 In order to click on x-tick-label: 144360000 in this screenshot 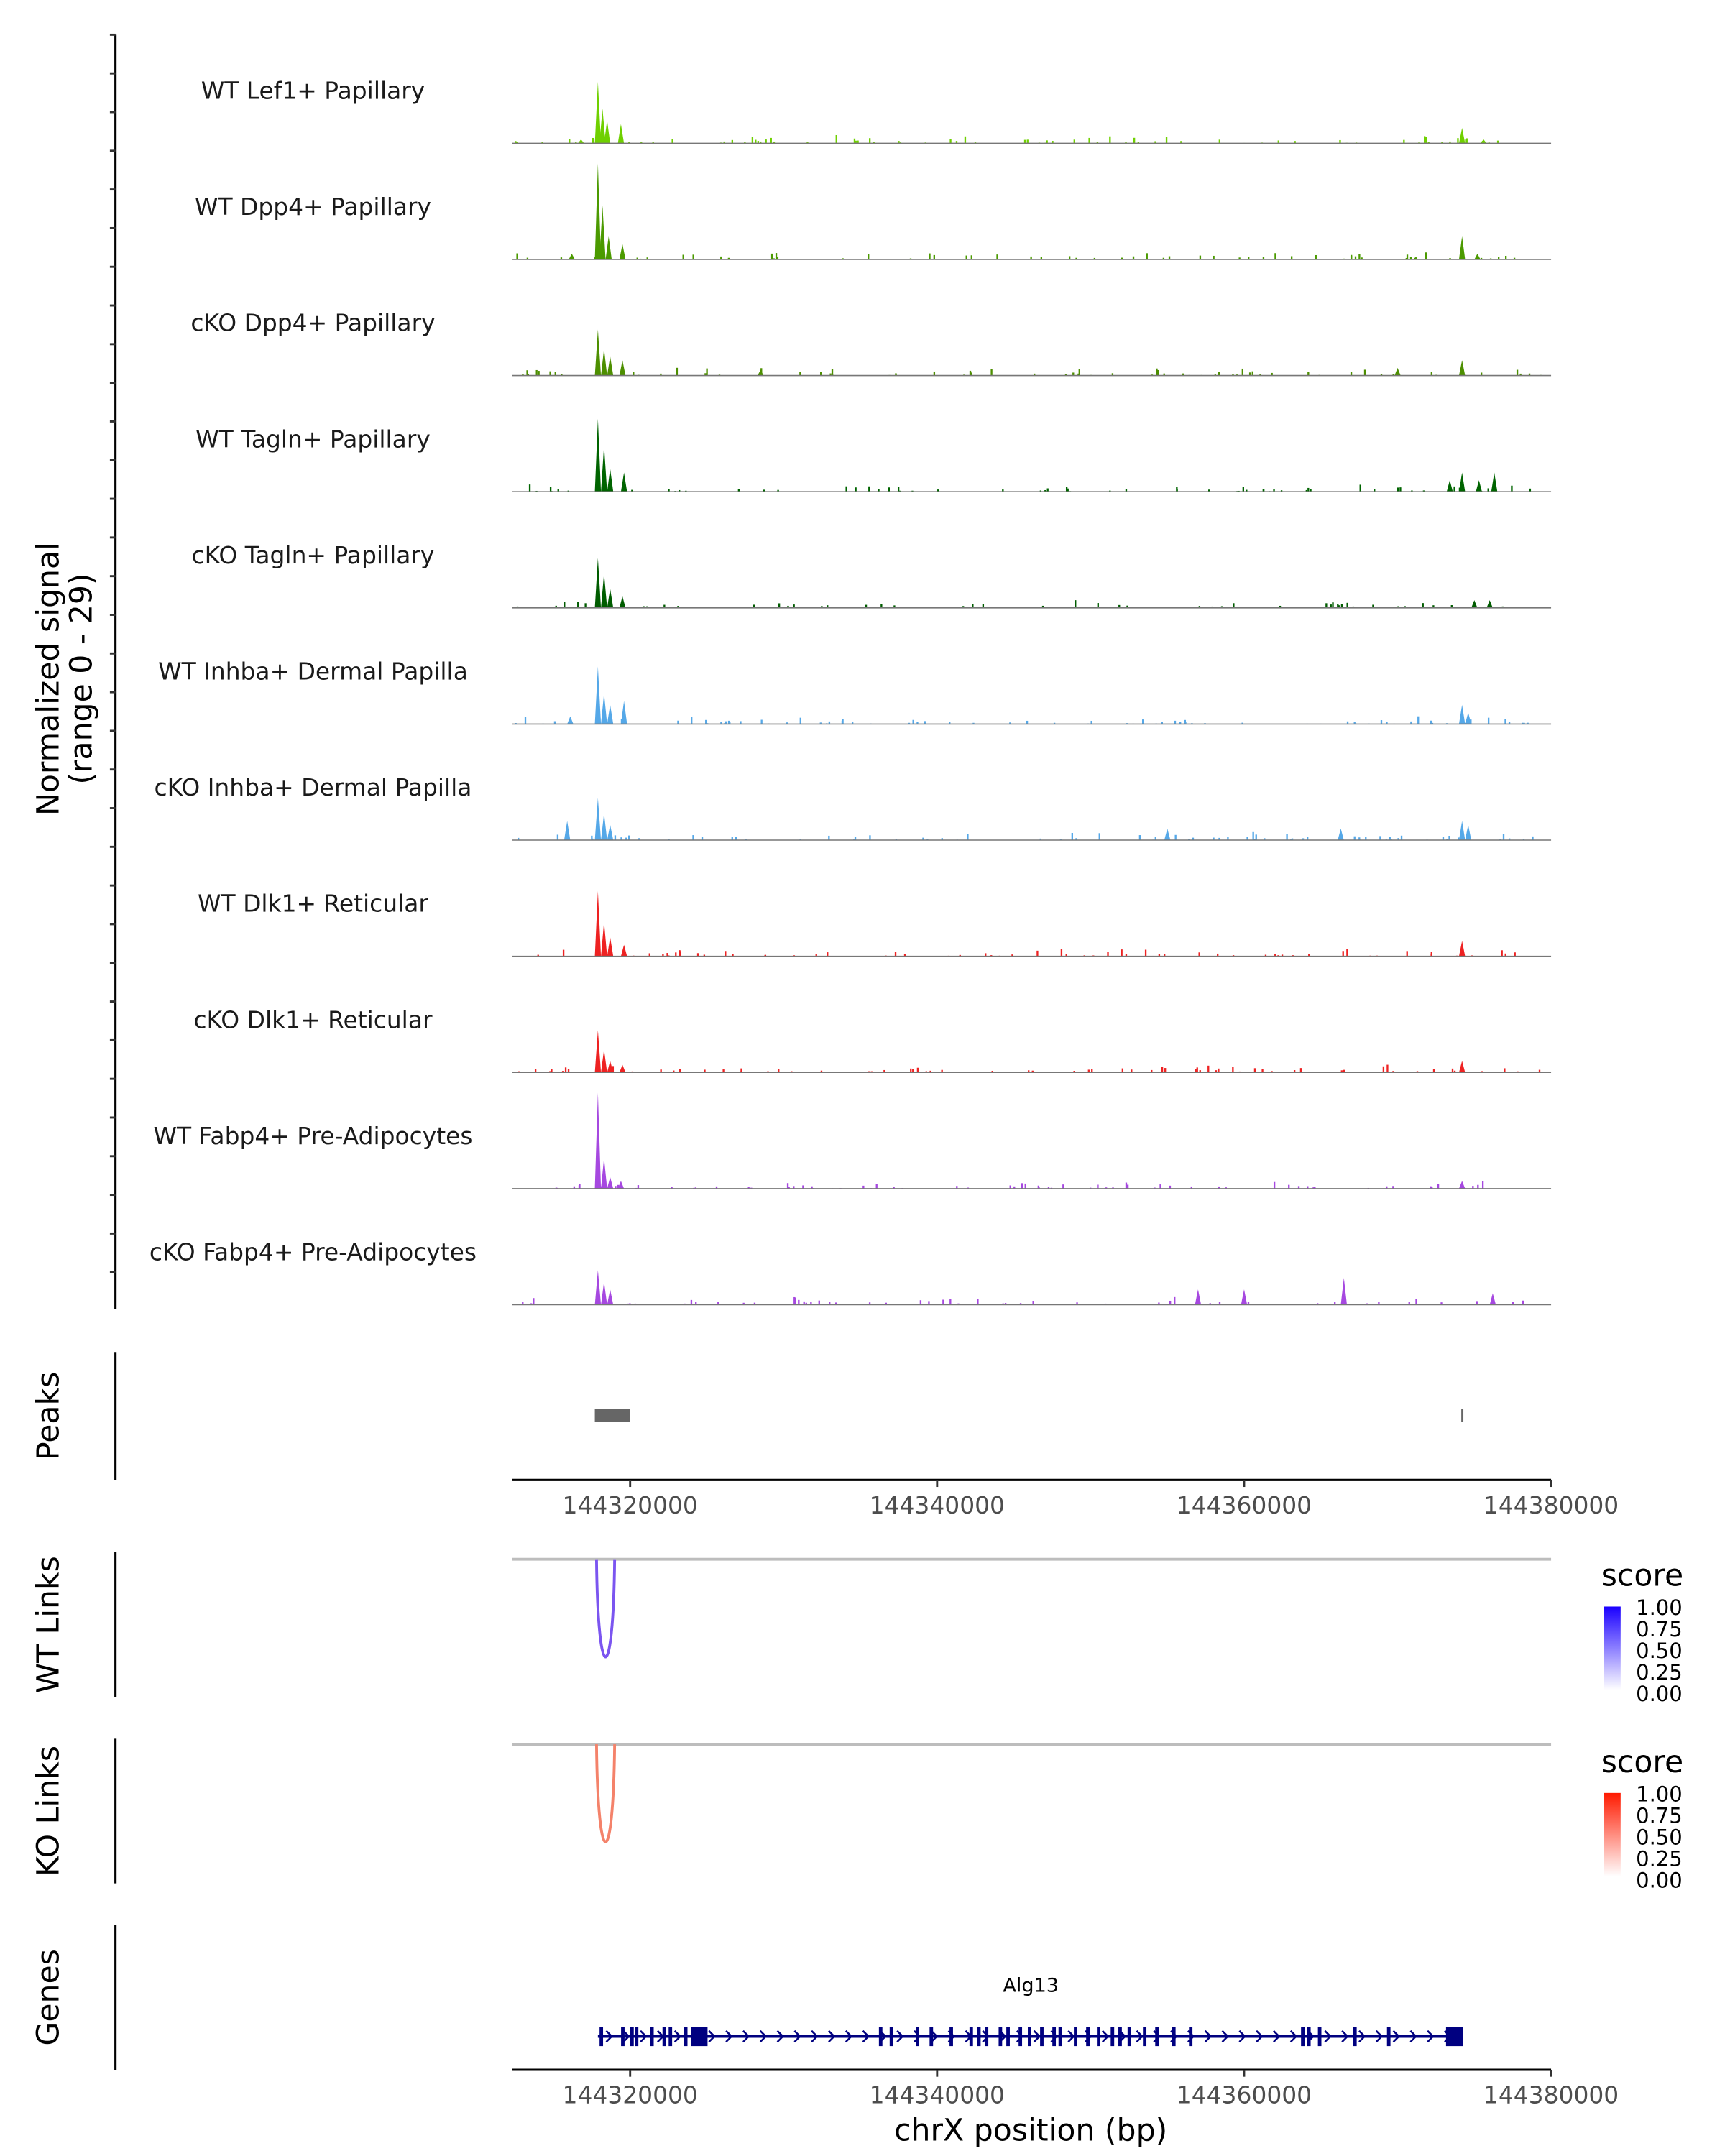, I will do `click(1244, 1505)`.